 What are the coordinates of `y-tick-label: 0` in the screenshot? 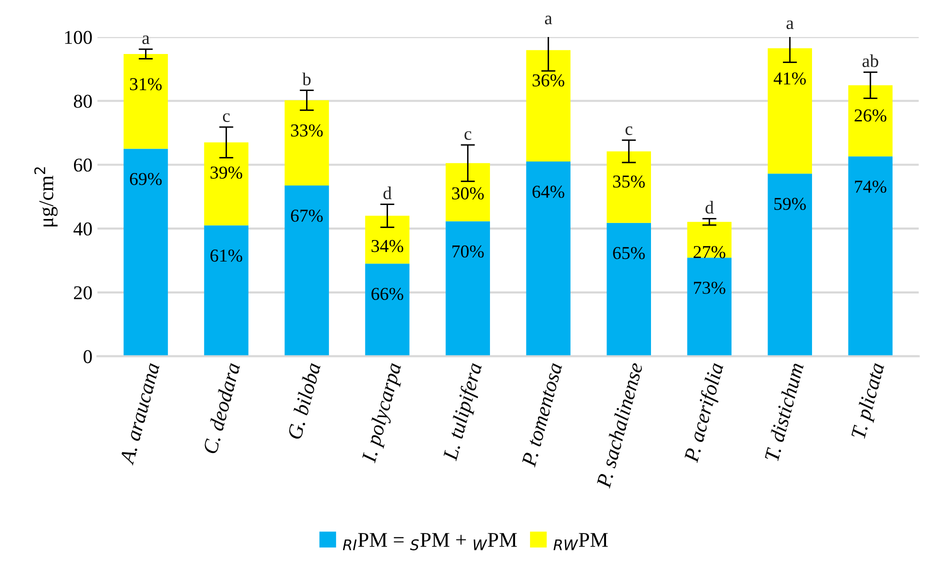 It's located at (88, 357).